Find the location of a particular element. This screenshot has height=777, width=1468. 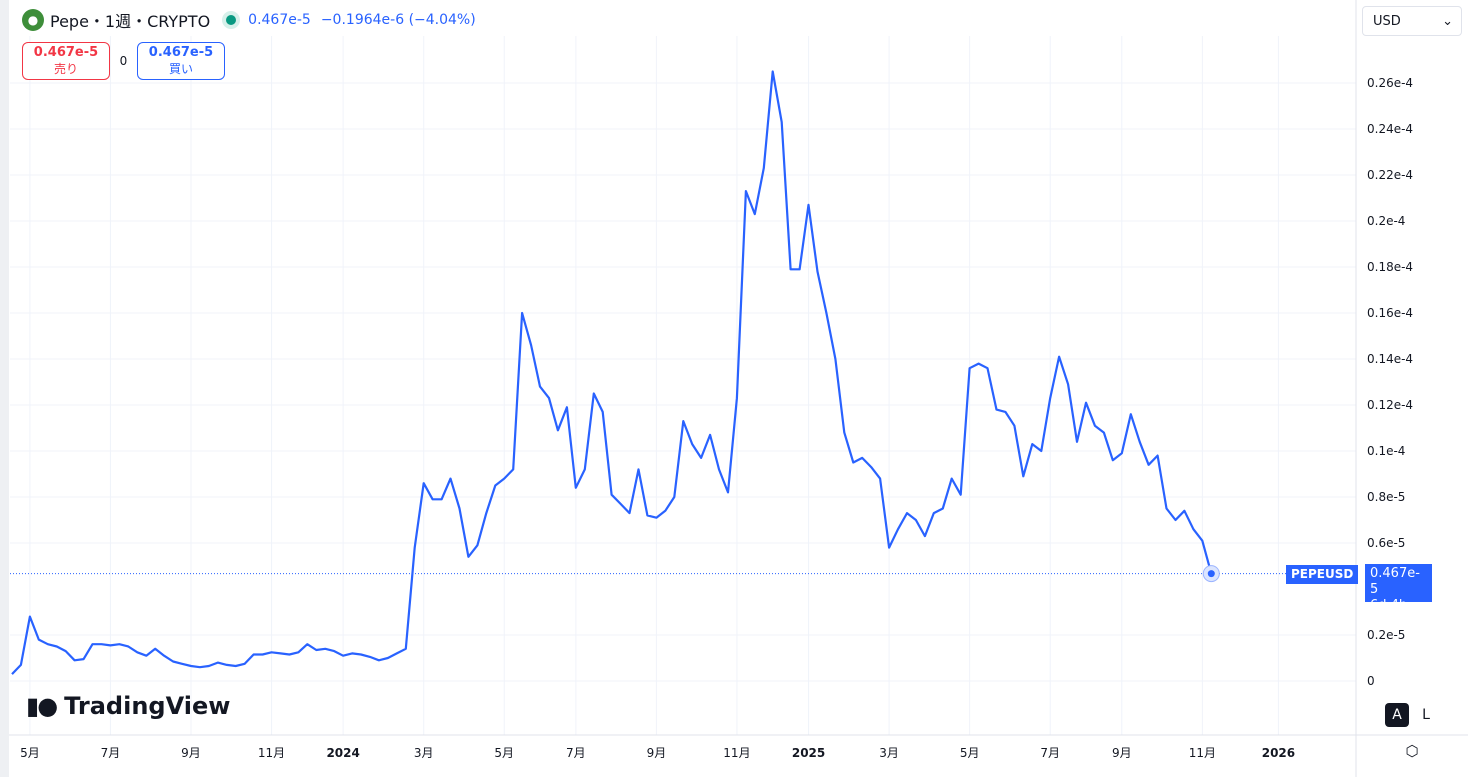

y-tick-label: 0.22e-4 is located at coordinates (1390, 175).